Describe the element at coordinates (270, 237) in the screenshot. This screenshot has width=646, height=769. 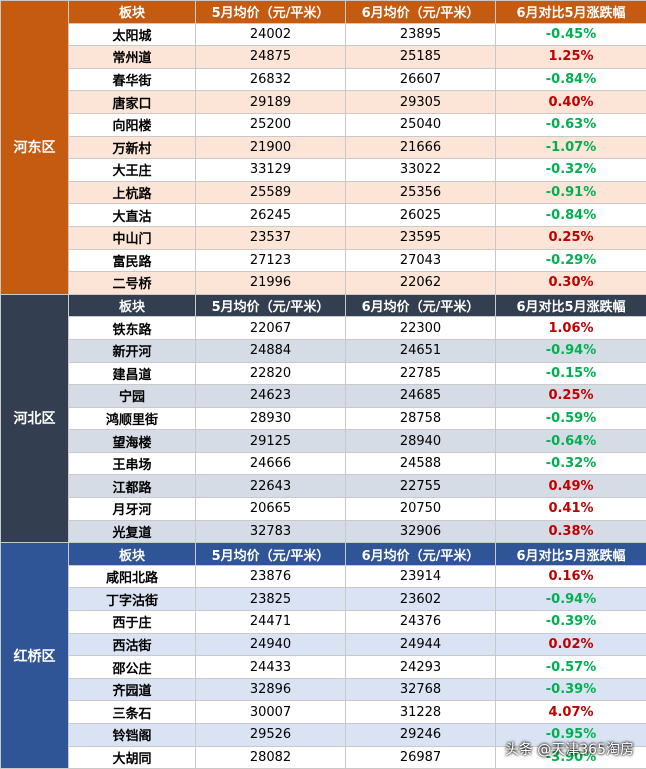
I see `price-cell: 23537` at that location.